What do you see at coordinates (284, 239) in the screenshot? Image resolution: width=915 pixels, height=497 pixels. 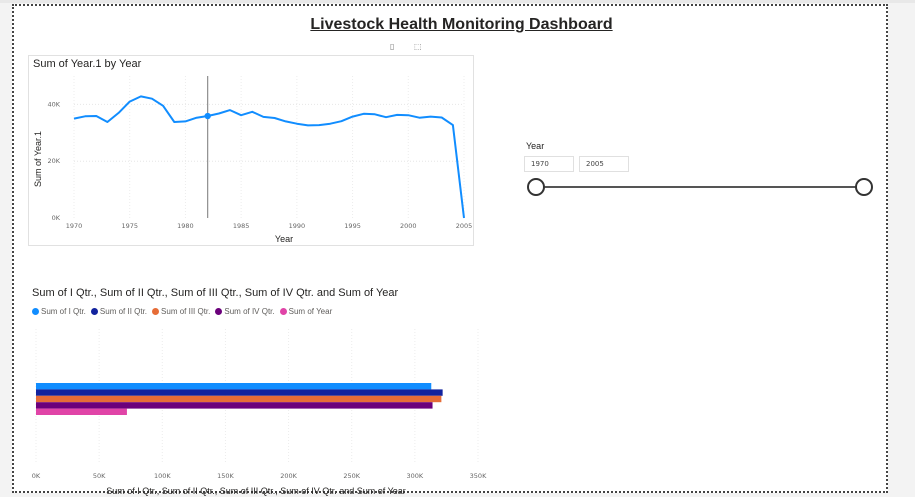 I see `x-axis-title: Year` at bounding box center [284, 239].